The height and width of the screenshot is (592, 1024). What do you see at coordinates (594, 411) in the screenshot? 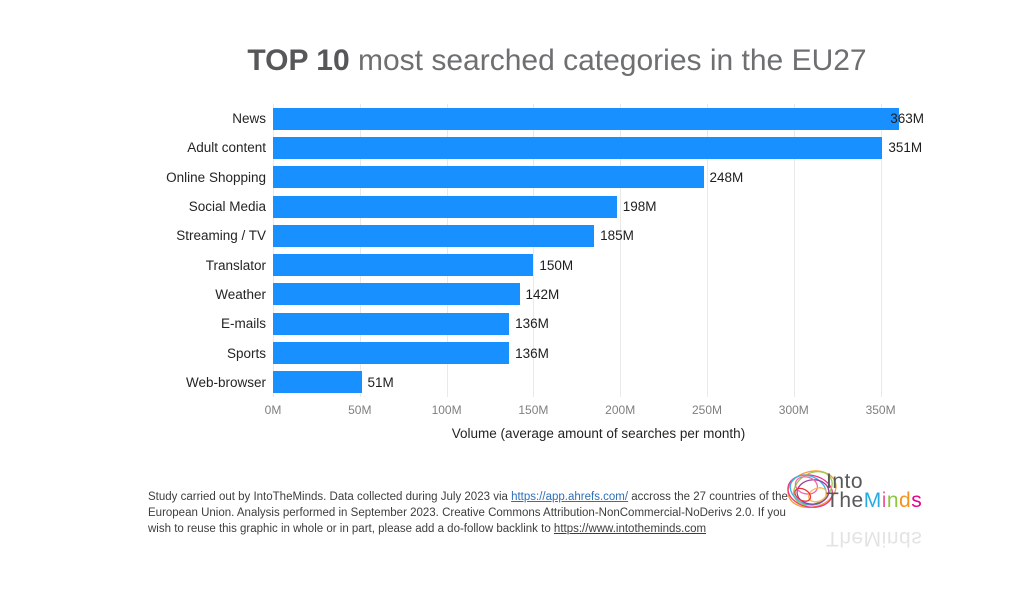
I see `x-axis-ticks: 0M 50M 100M 150M 200M 250M 300M 350M` at bounding box center [594, 411].